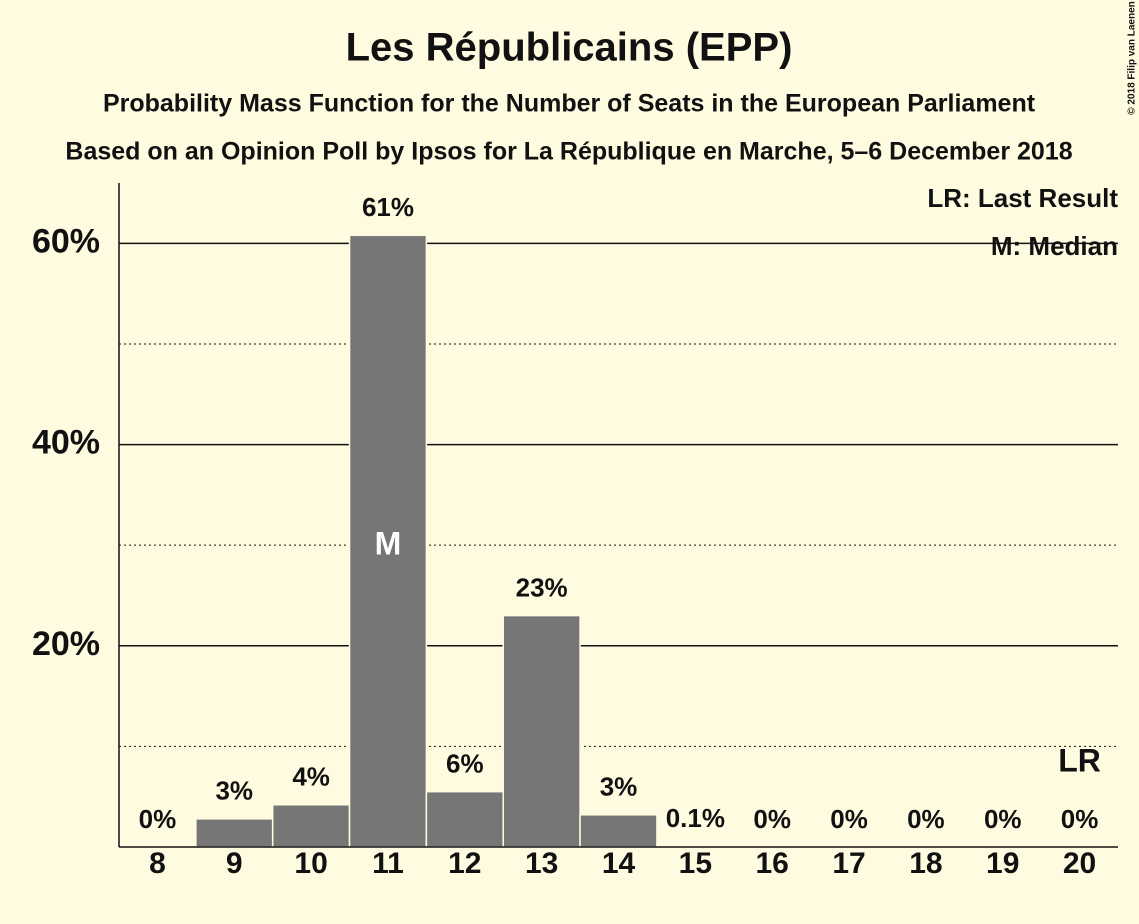 The image size is (1139, 924). Describe the element at coordinates (619, 863) in the screenshot. I see `x-tick-label: 14` at that location.